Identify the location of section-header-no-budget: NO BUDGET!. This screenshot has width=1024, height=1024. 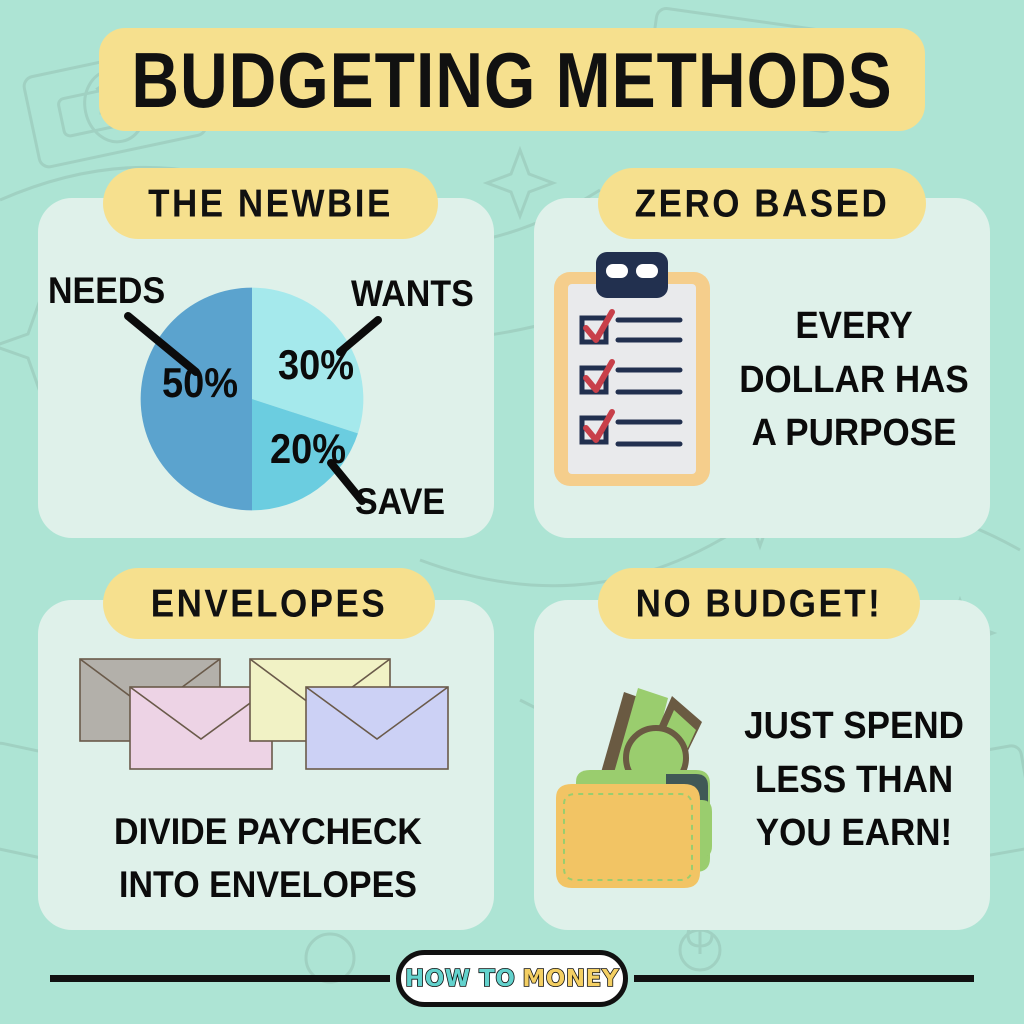
(759, 603).